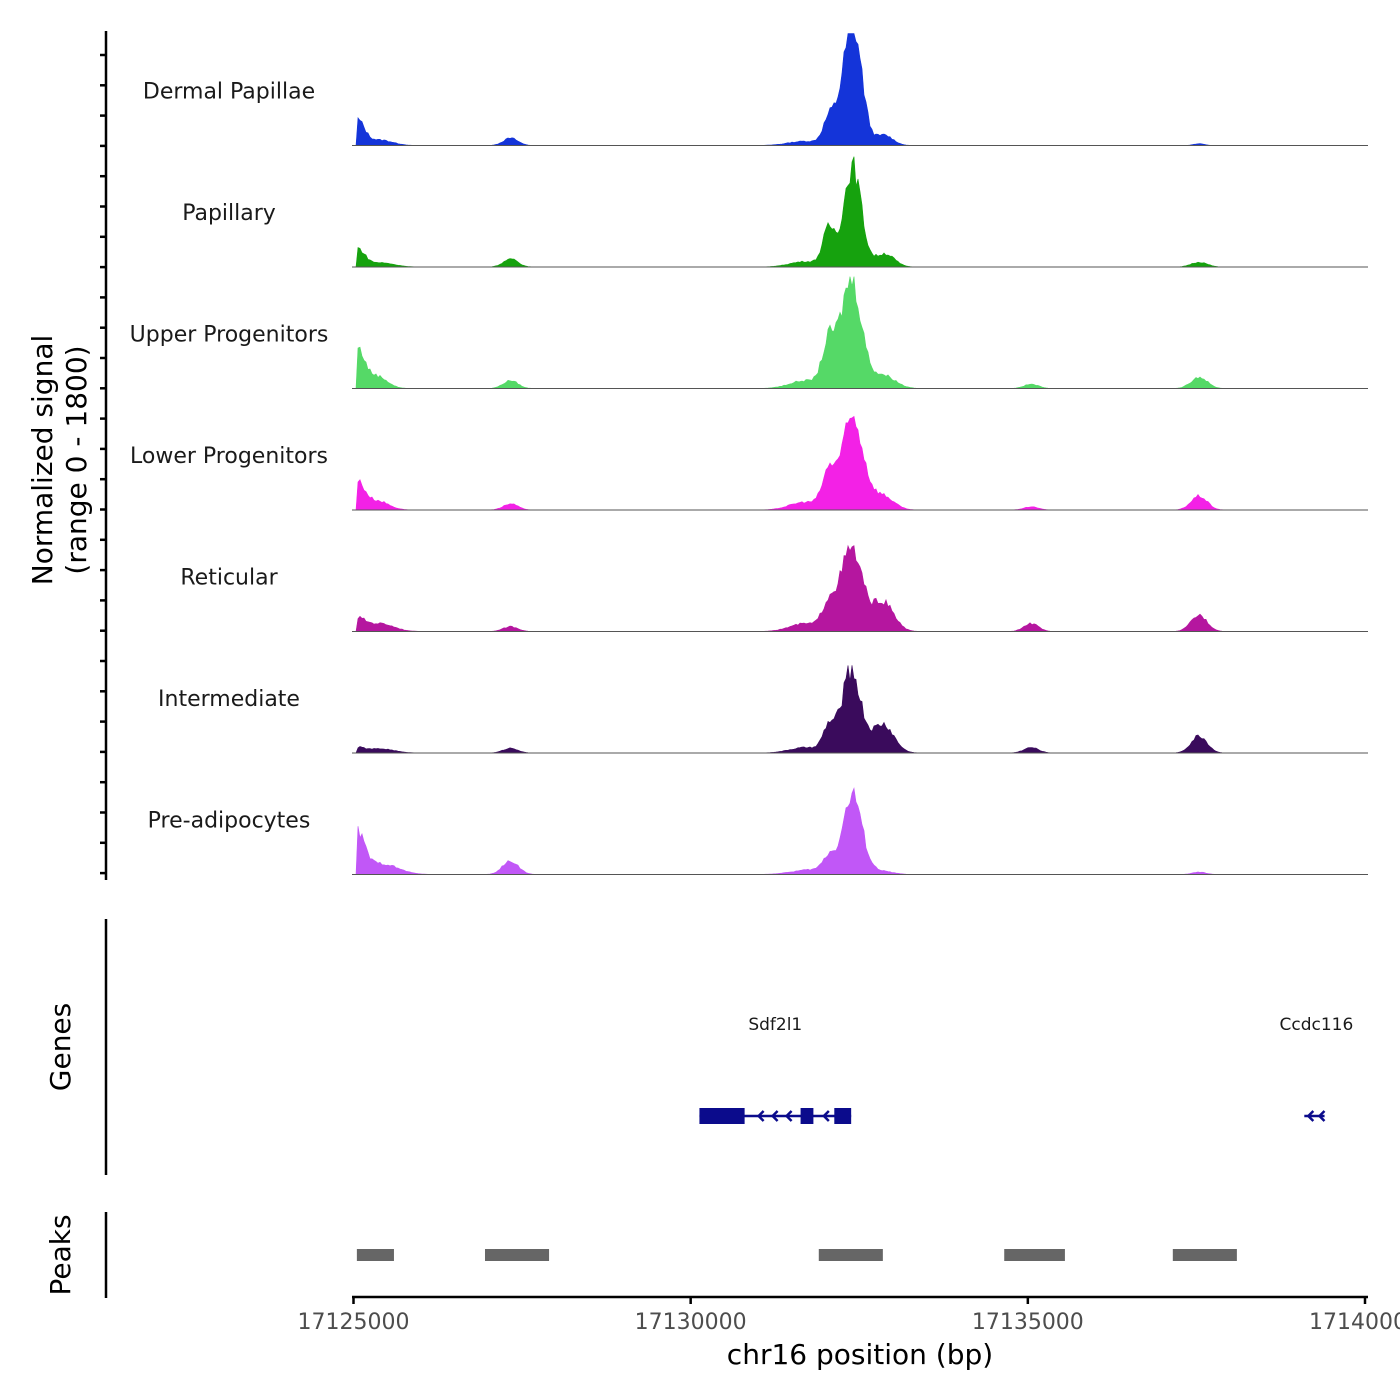 This screenshot has width=1400, height=1400. What do you see at coordinates (691, 1322) in the screenshot?
I see `x-tick-label: 17130000` at bounding box center [691, 1322].